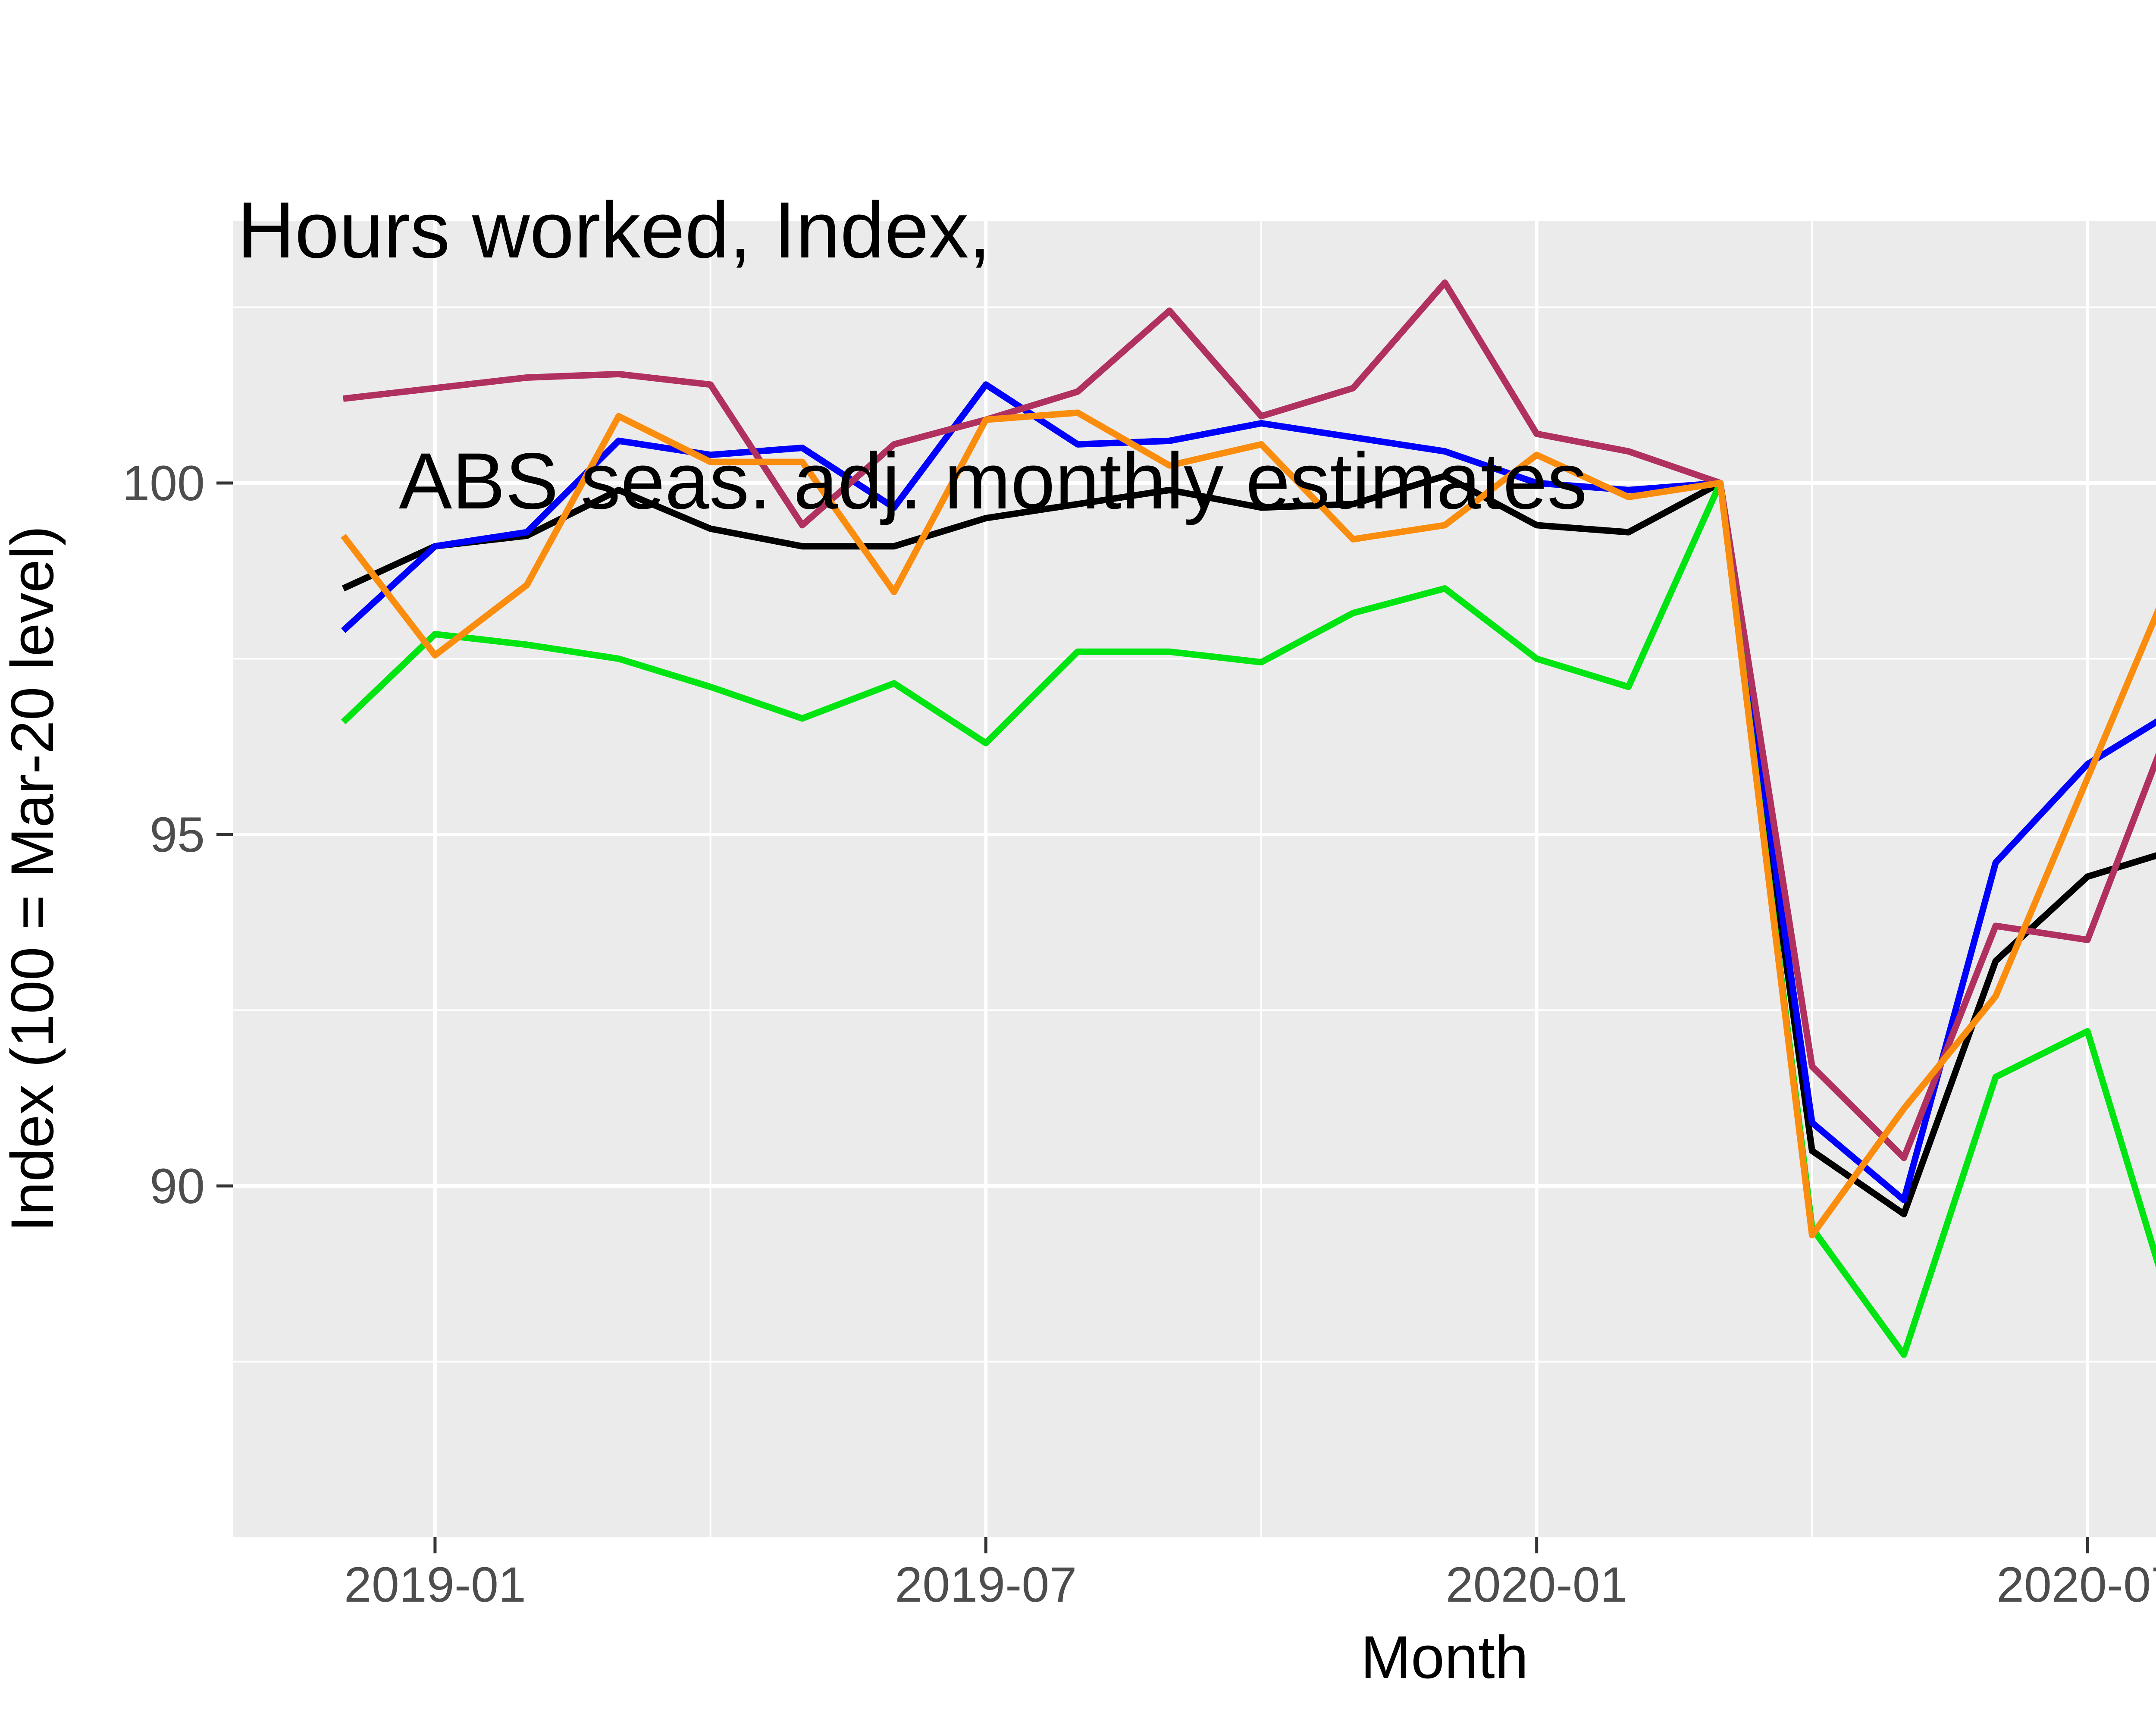  What do you see at coordinates (33, 879) in the screenshot?
I see `y-axis-title: Index (100 = Mar-20 level)` at bounding box center [33, 879].